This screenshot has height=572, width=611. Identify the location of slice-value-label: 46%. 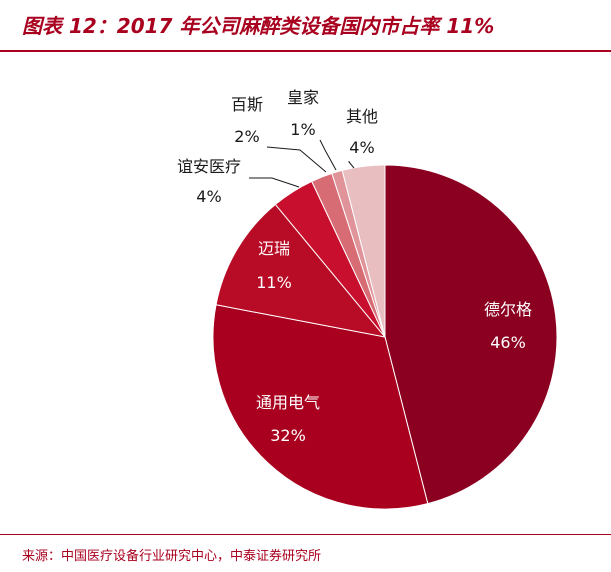
(508, 342).